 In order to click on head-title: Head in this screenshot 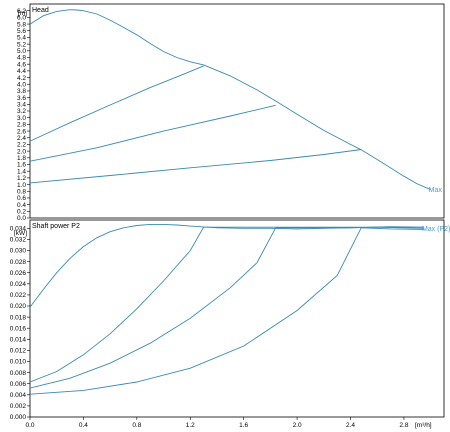, I will do `click(40, 10)`.